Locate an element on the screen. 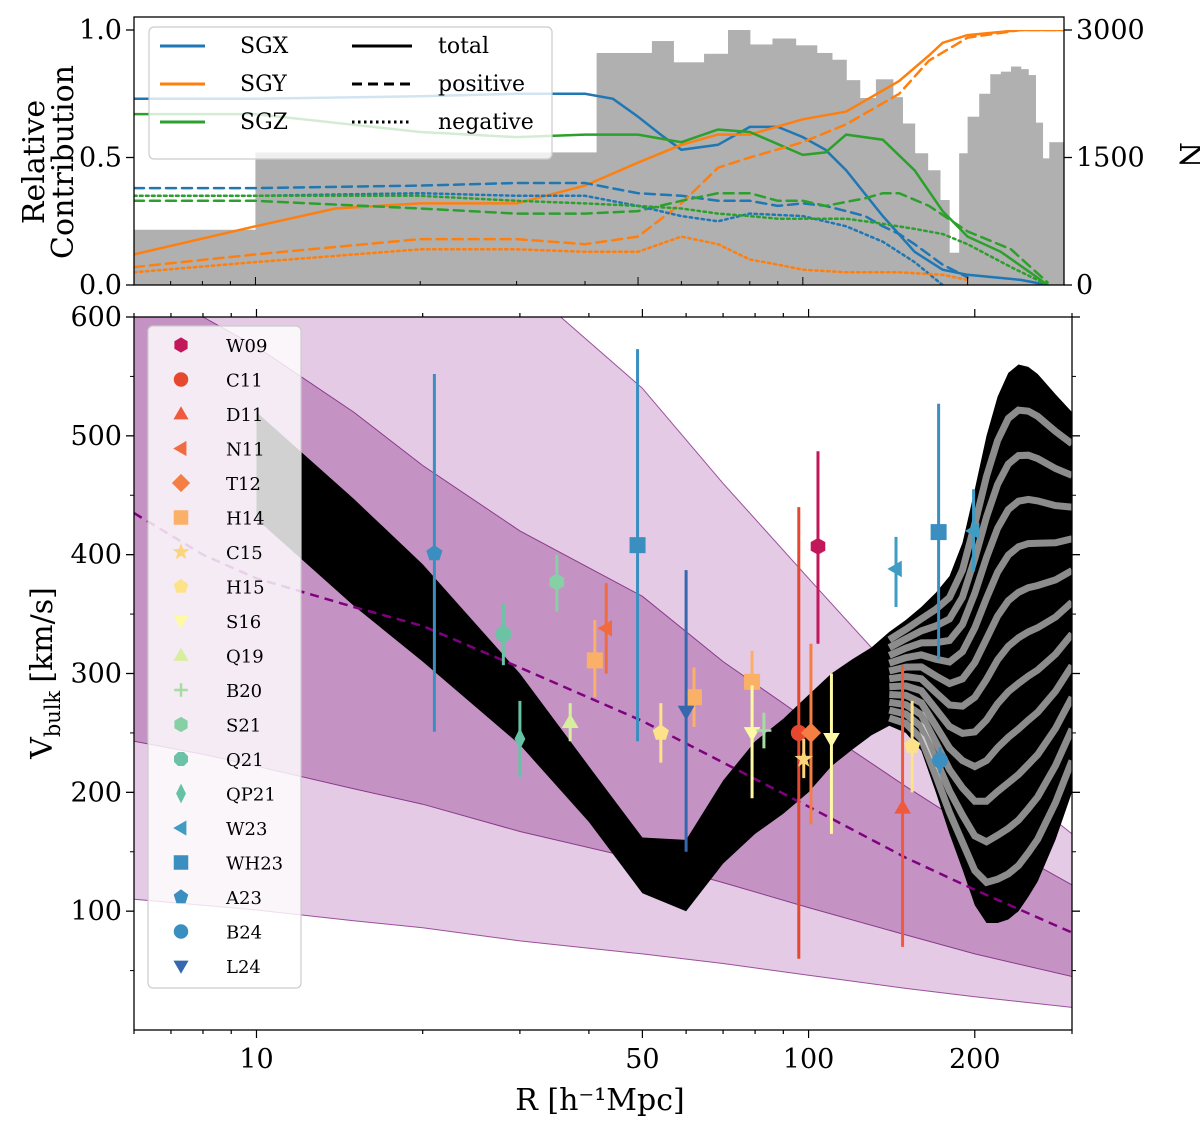  sgy-negative-line is located at coordinates (551, 258).